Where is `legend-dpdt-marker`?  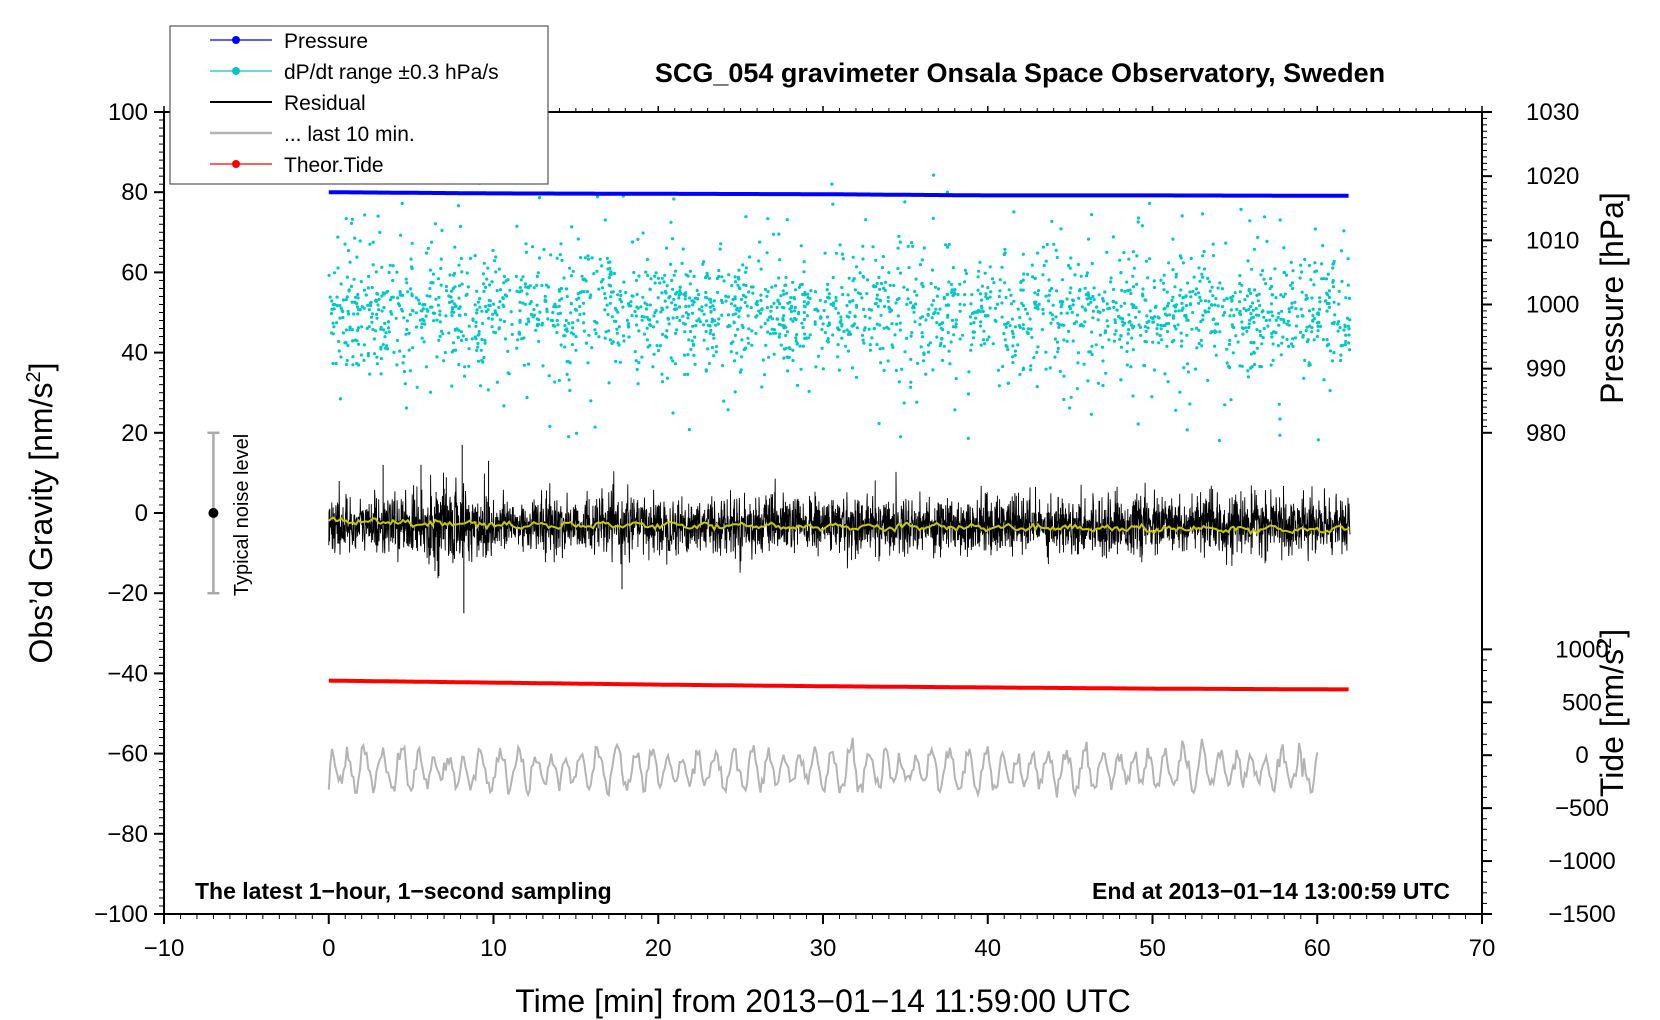 legend-dpdt-marker is located at coordinates (236, 71).